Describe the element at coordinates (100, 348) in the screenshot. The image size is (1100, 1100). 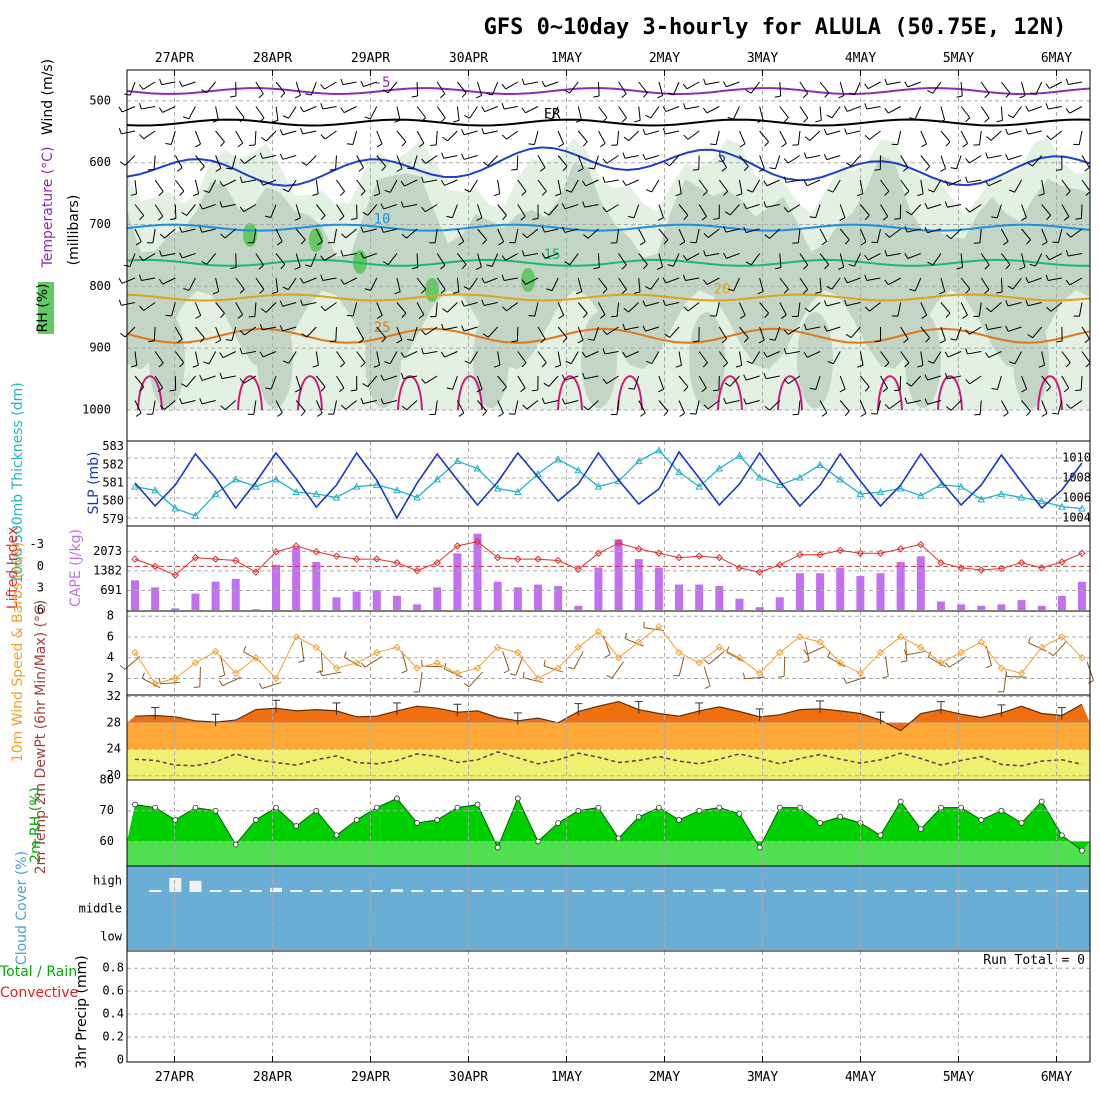
I see `tick-label: 900` at that location.